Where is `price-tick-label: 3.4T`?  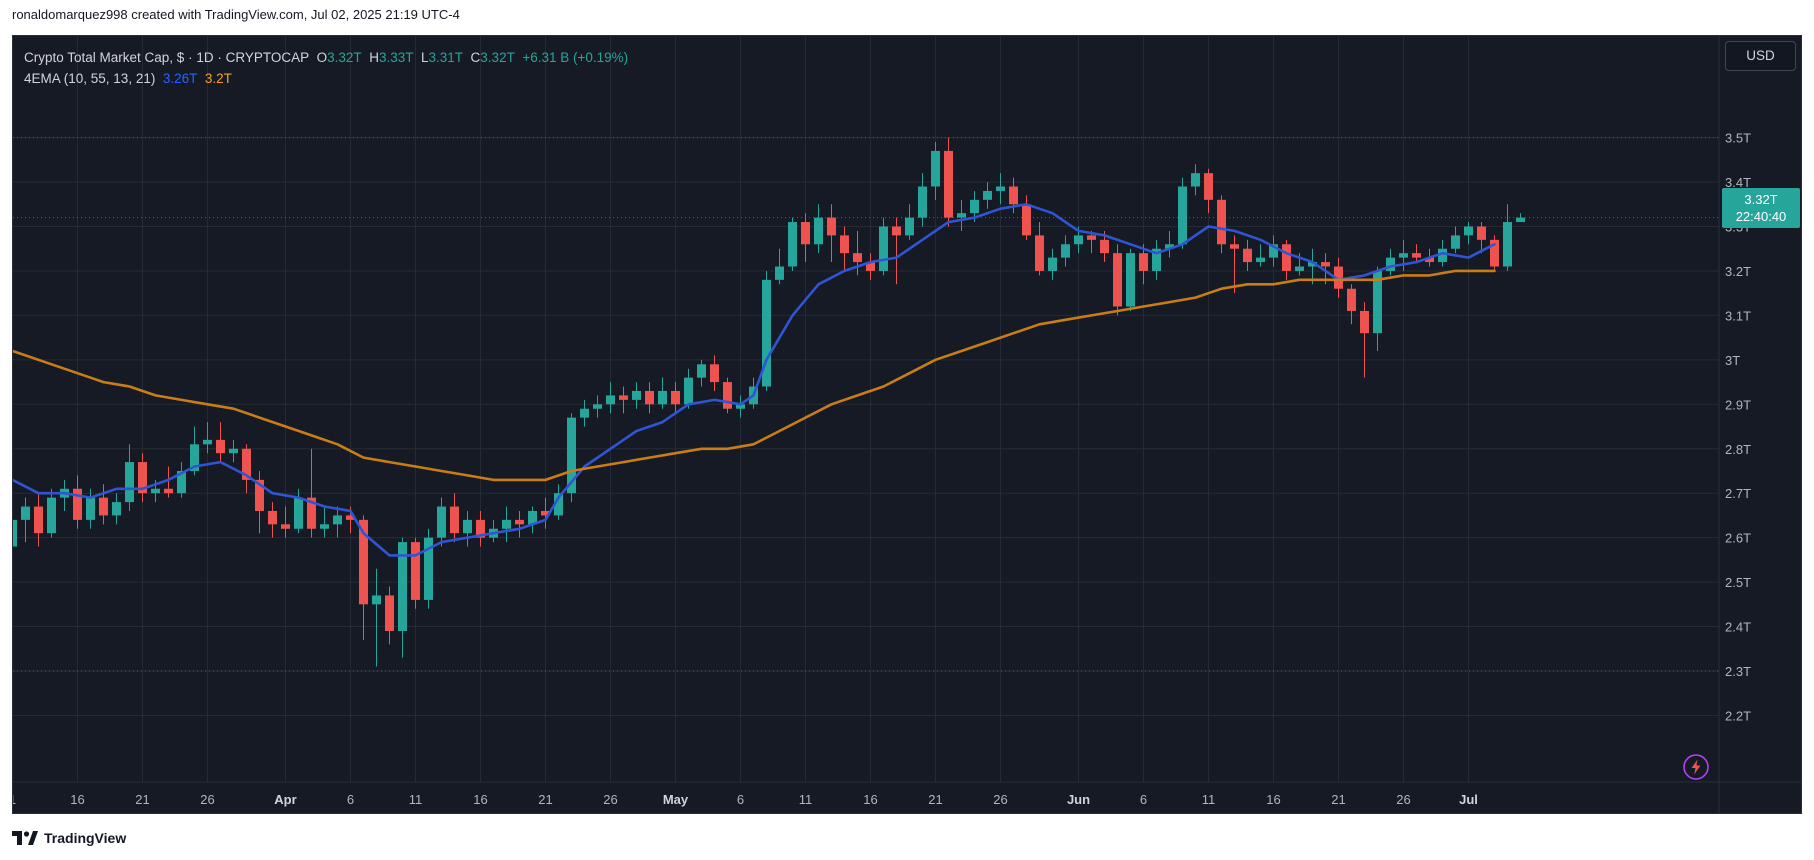 price-tick-label: 3.4T is located at coordinates (1738, 182).